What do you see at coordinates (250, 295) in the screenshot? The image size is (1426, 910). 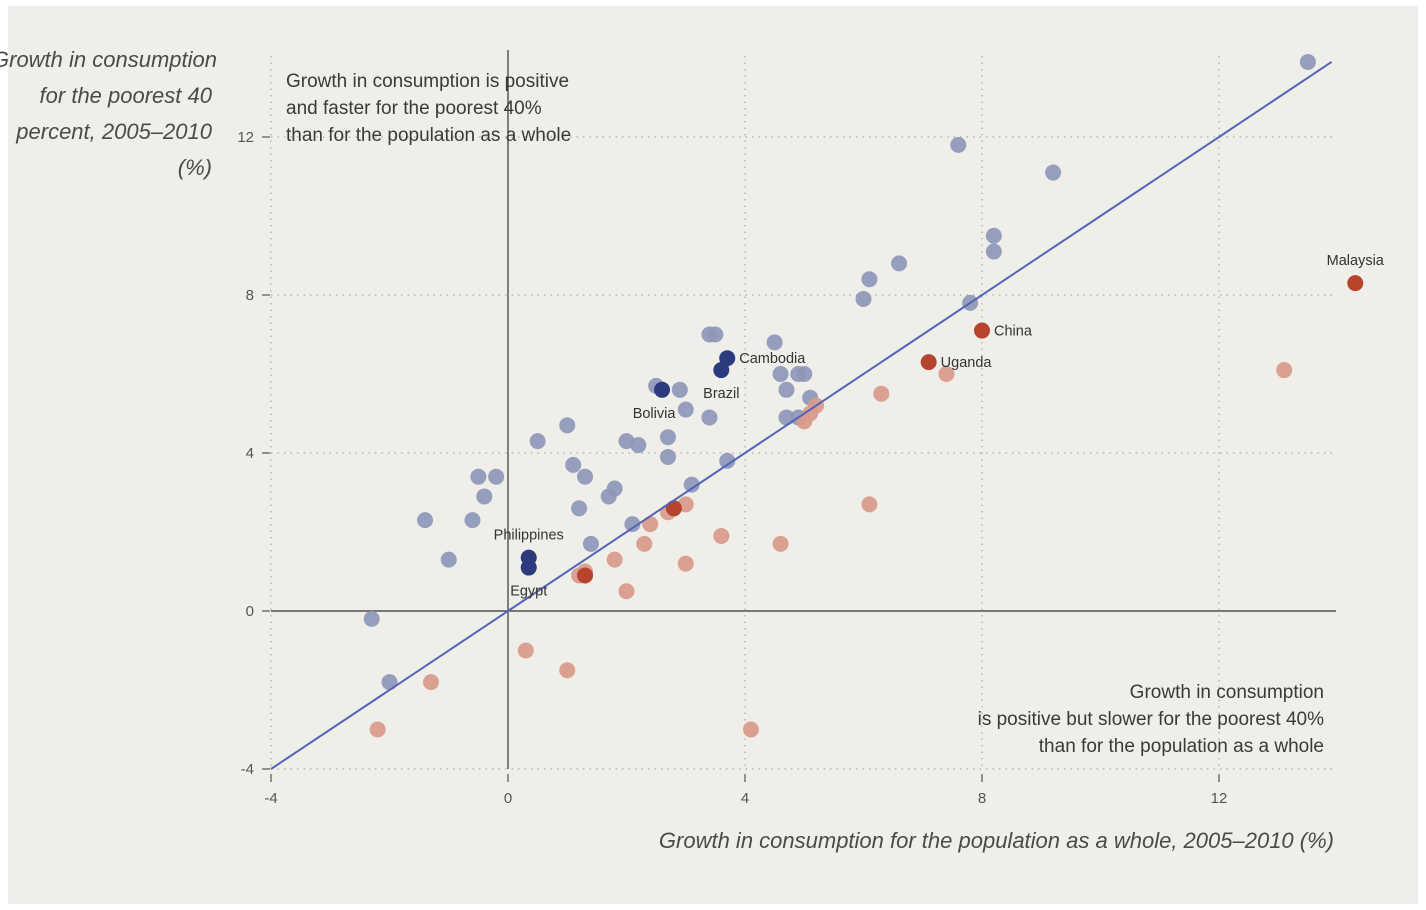 I see `y-tick-label-8: 8` at bounding box center [250, 295].